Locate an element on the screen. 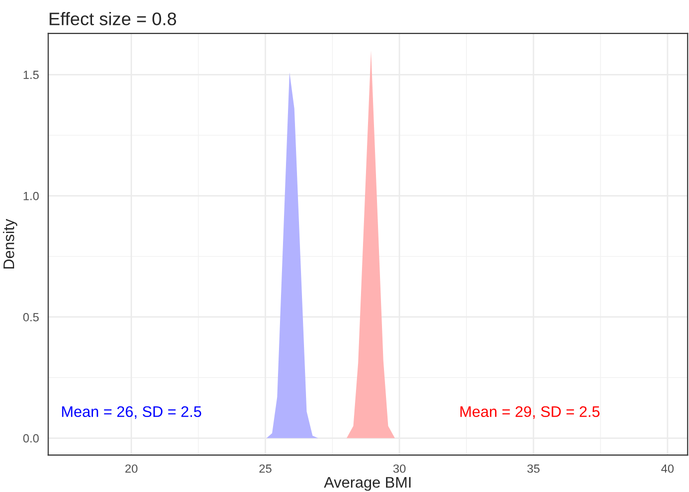 The image size is (689, 492). y-tick-label: 0.0 is located at coordinates (31, 438).